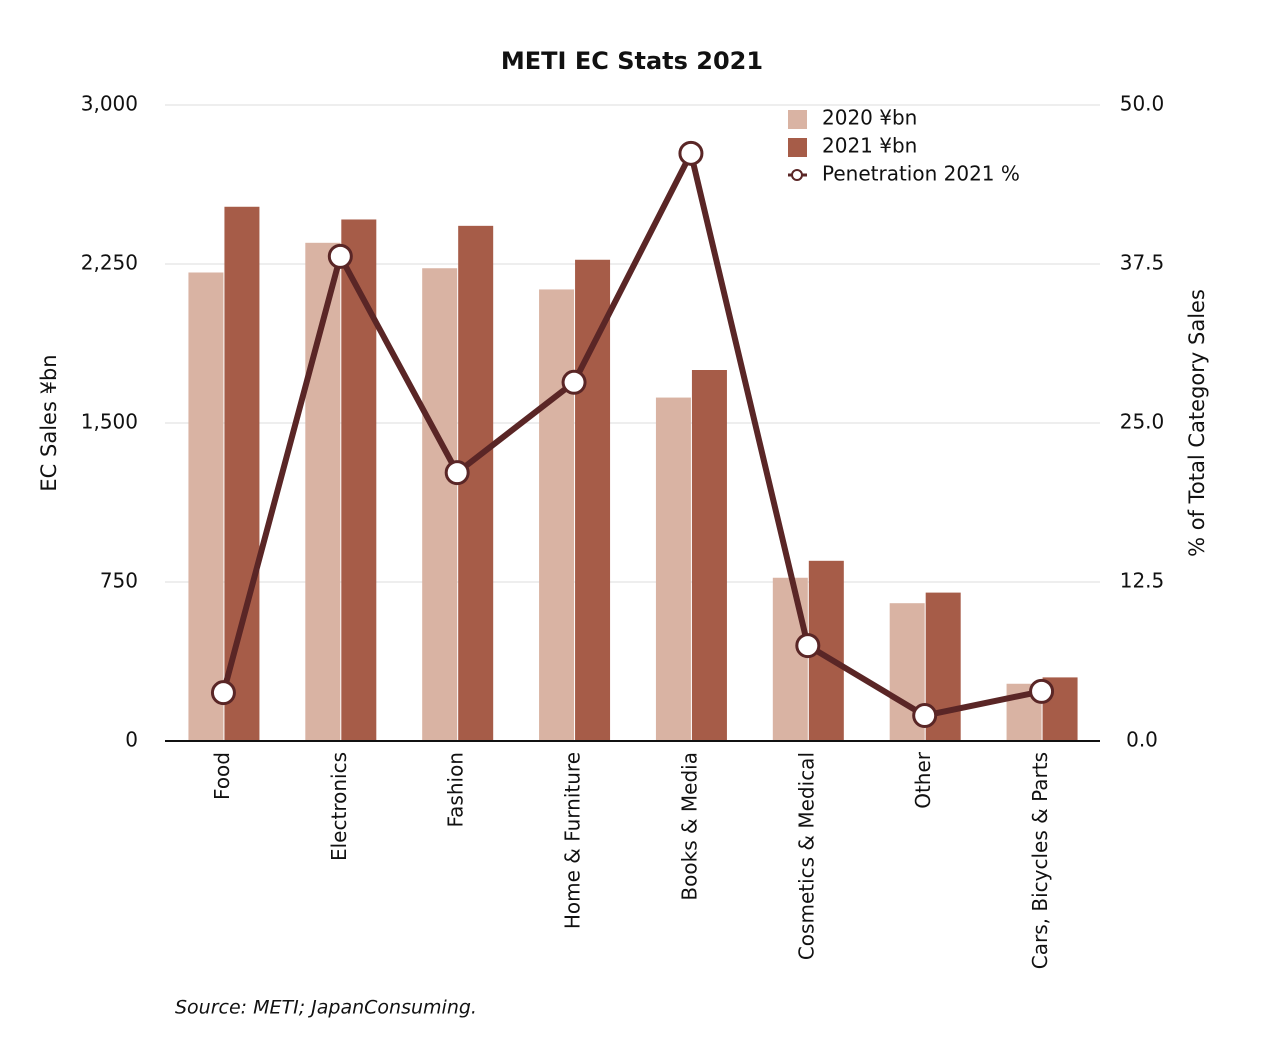  What do you see at coordinates (109, 263) in the screenshot?
I see `y-tick-label: 2,250` at bounding box center [109, 263].